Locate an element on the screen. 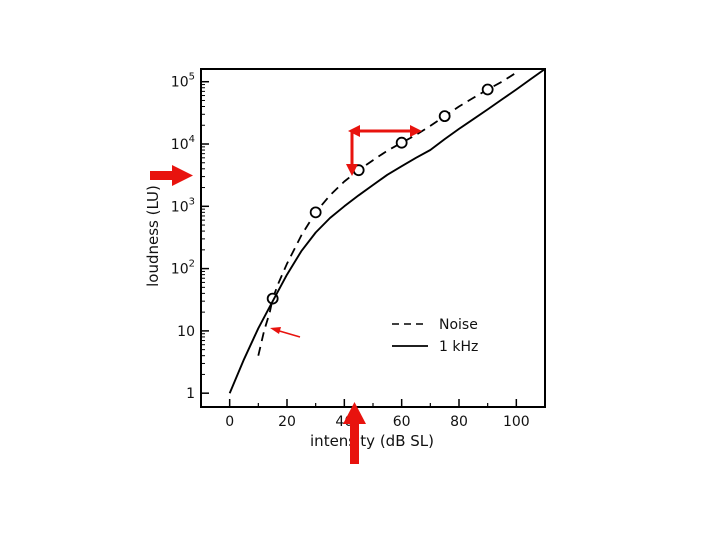 This screenshot has width=720, height=540. legend-label-1khz: 1 kHz is located at coordinates (458, 347).